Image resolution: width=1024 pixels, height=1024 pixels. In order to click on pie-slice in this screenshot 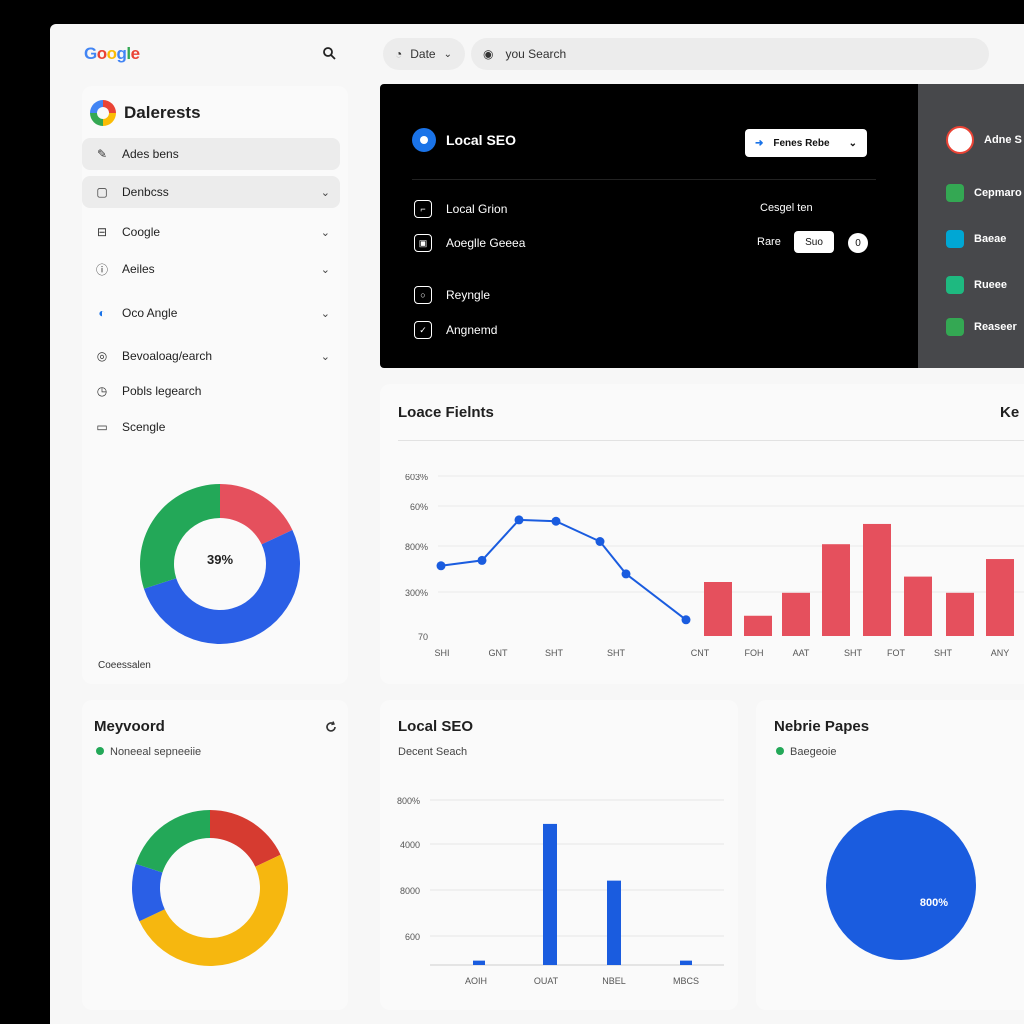, I will do `click(901, 885)`.